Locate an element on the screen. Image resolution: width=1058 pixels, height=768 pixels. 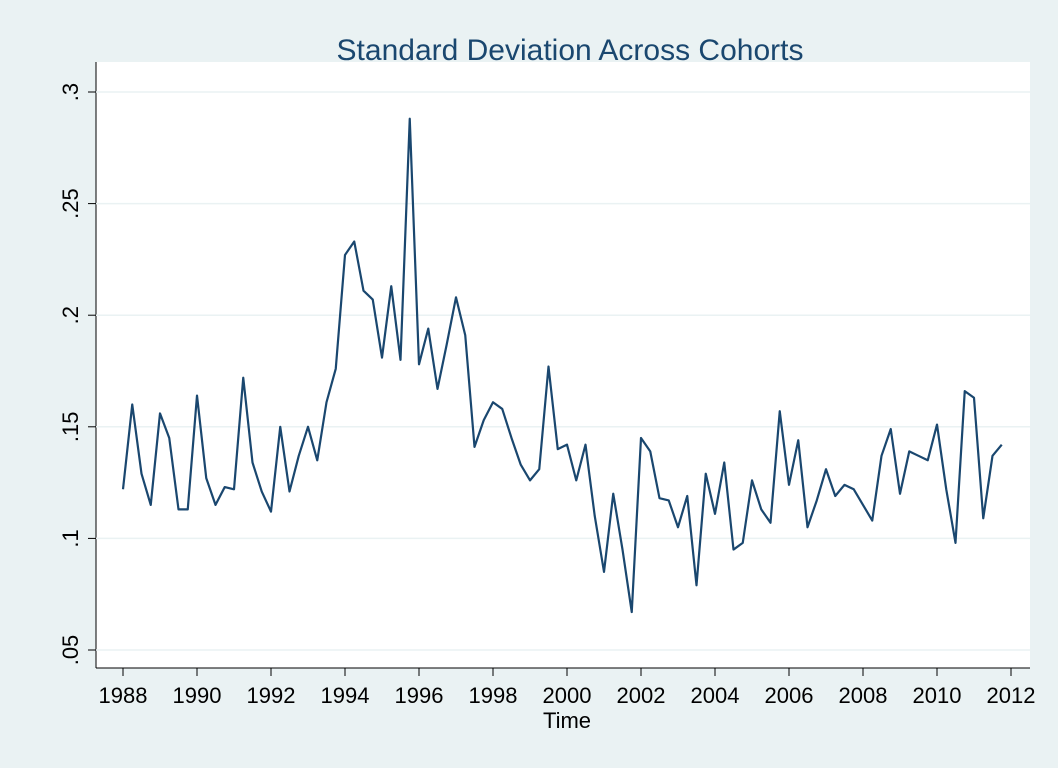
y-tick-label: .25 is located at coordinates (70, 203).